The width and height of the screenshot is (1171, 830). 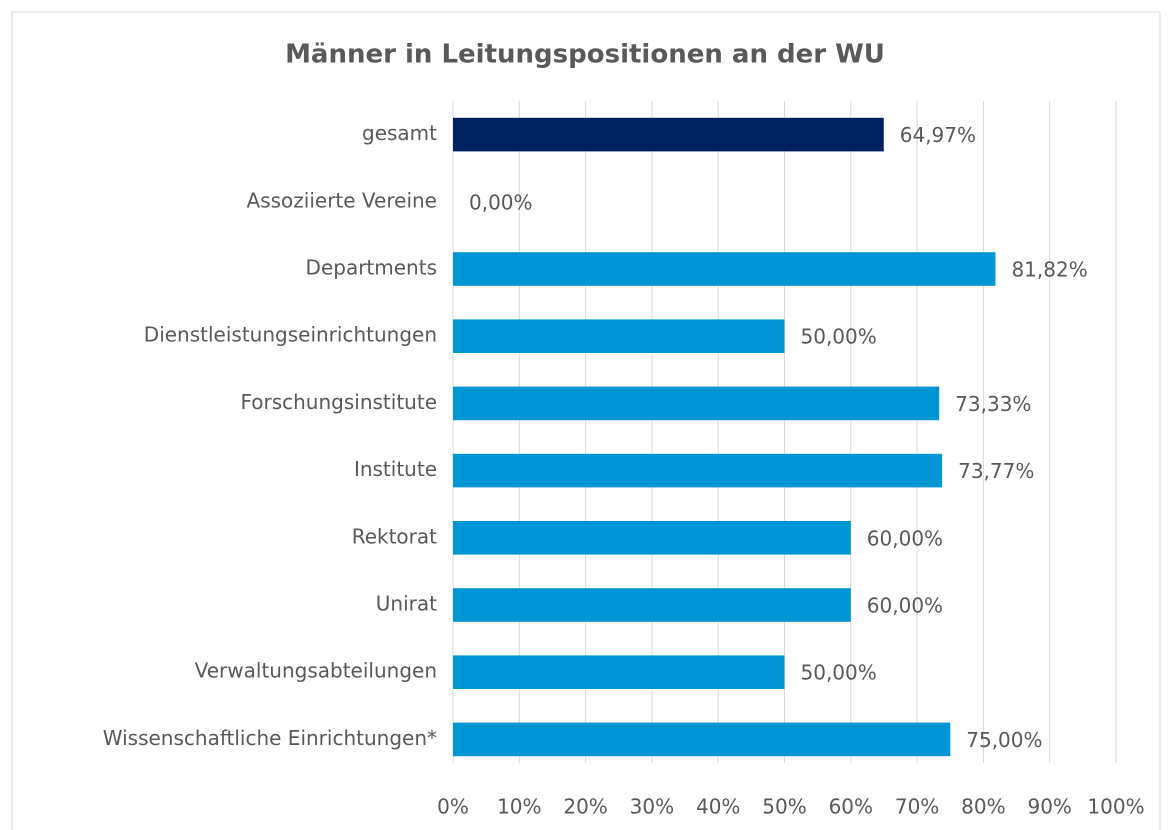 What do you see at coordinates (993, 404) in the screenshot?
I see `data-label: 73,33%` at bounding box center [993, 404].